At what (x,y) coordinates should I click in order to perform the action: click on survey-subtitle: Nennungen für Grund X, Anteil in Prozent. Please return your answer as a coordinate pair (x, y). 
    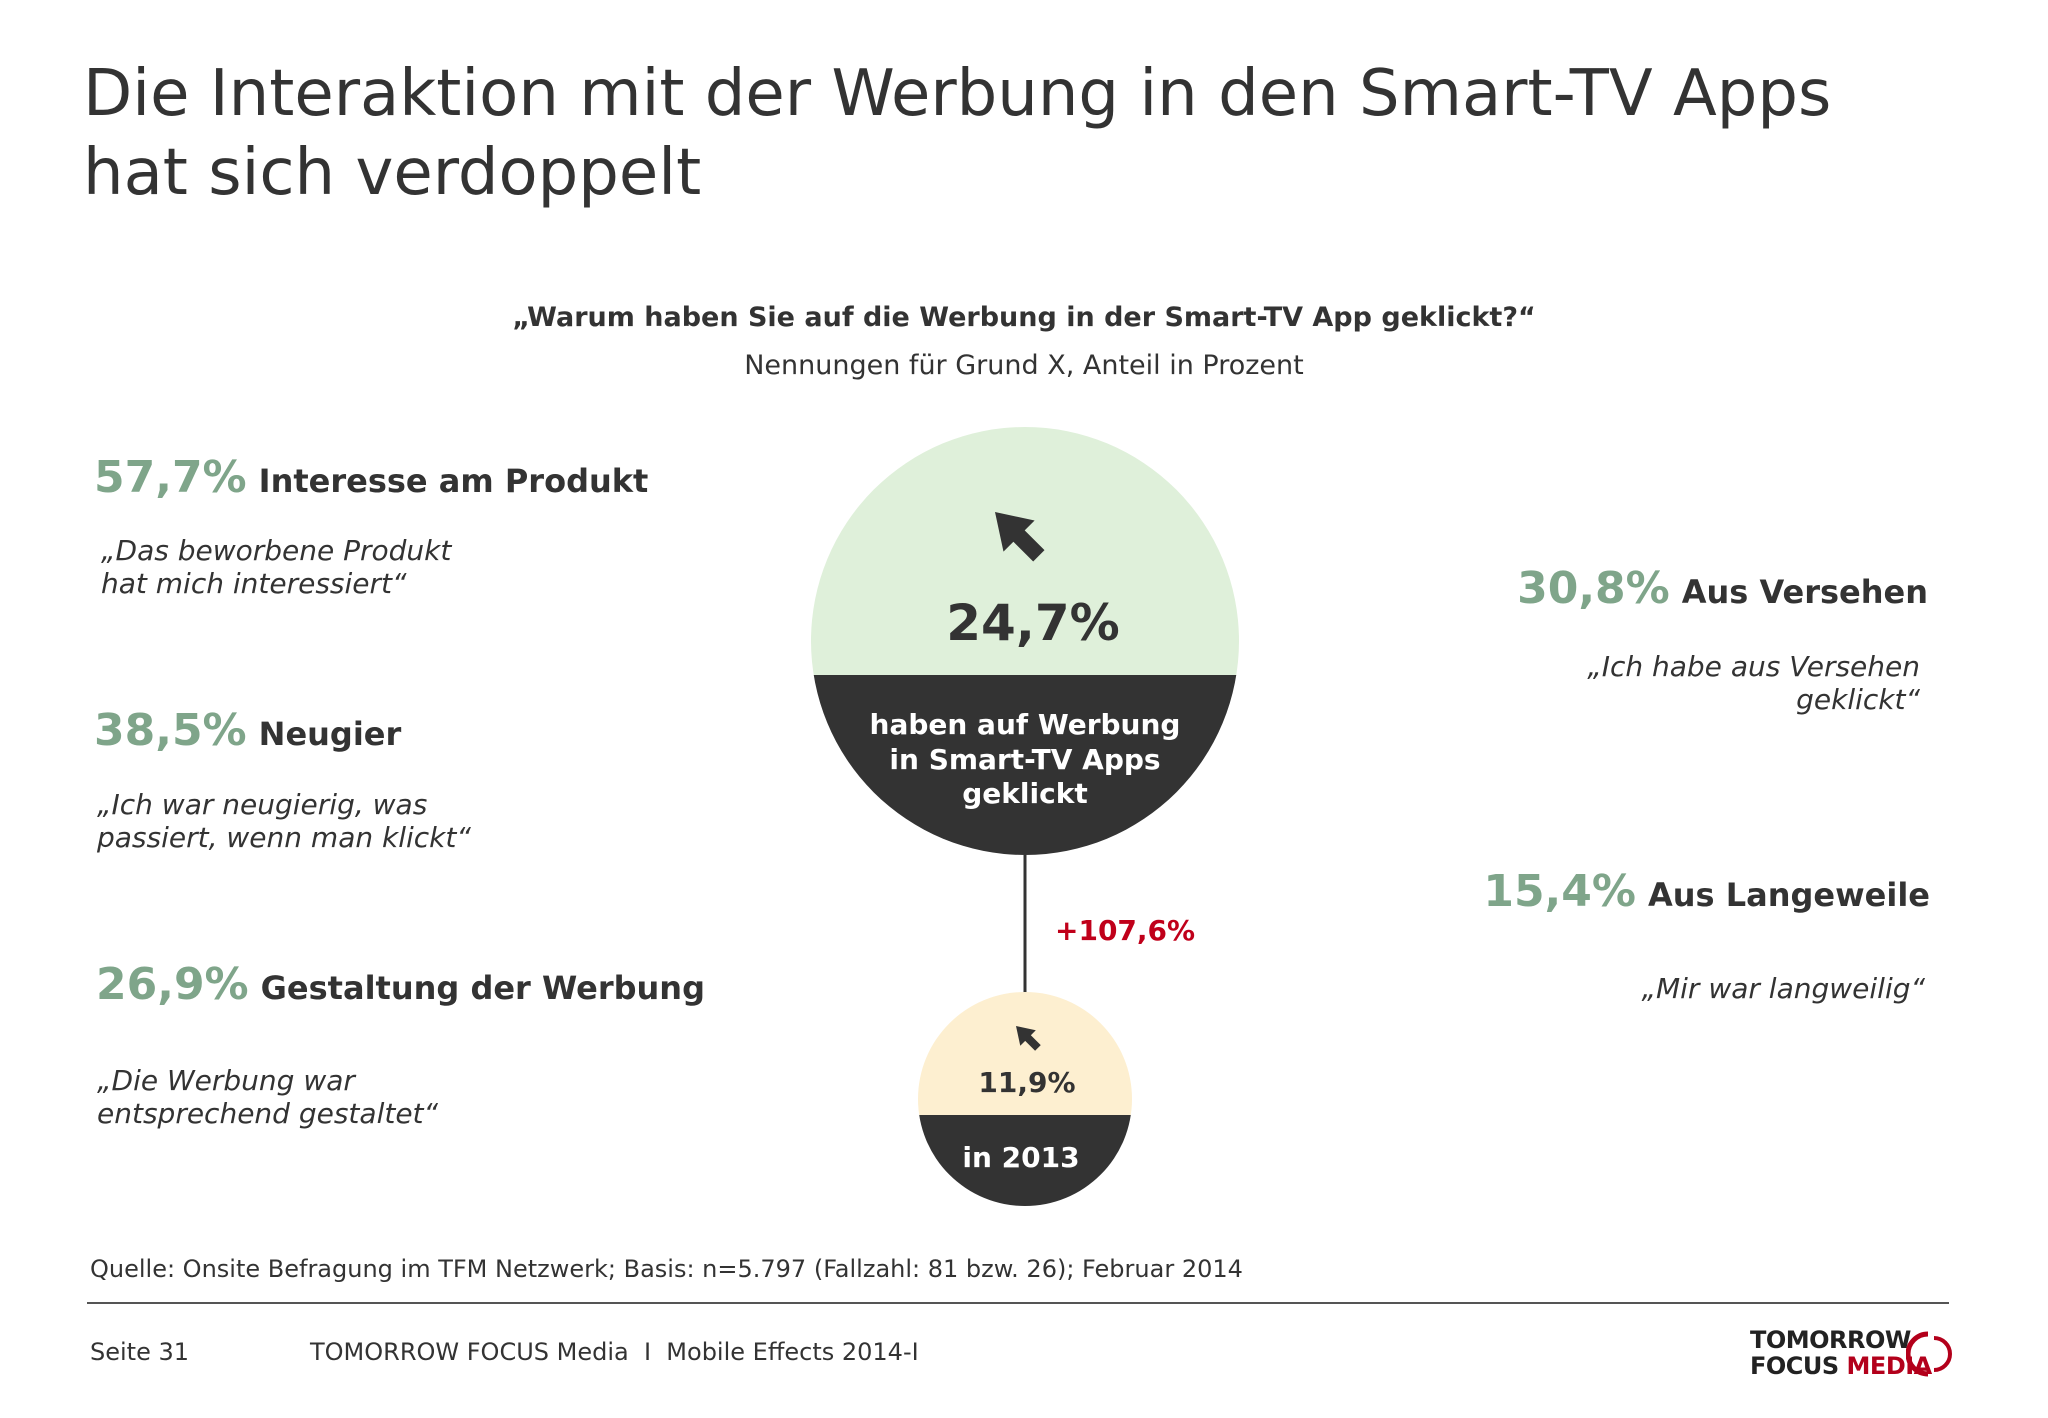
    Looking at the image, I should click on (1024, 365).